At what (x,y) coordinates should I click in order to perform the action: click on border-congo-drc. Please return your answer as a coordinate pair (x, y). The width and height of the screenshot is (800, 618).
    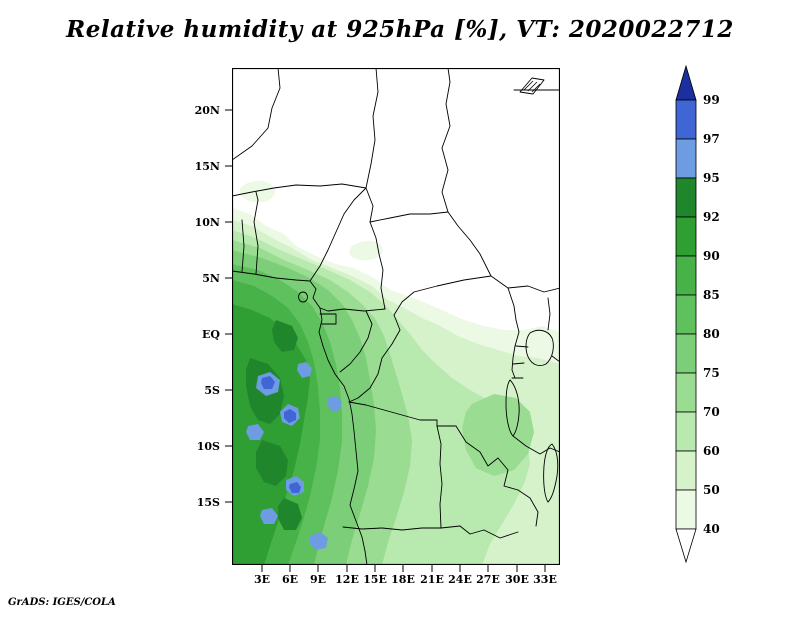
    Looking at the image, I should click on (374, 358).